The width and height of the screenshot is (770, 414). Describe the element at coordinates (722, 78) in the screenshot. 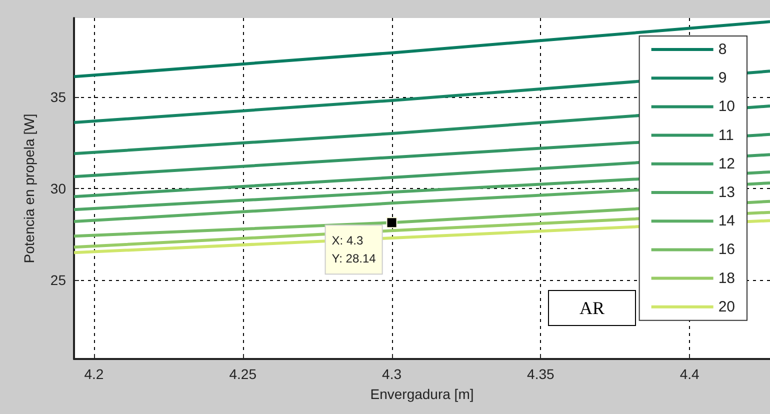

I see `legend-label: 9` at that location.